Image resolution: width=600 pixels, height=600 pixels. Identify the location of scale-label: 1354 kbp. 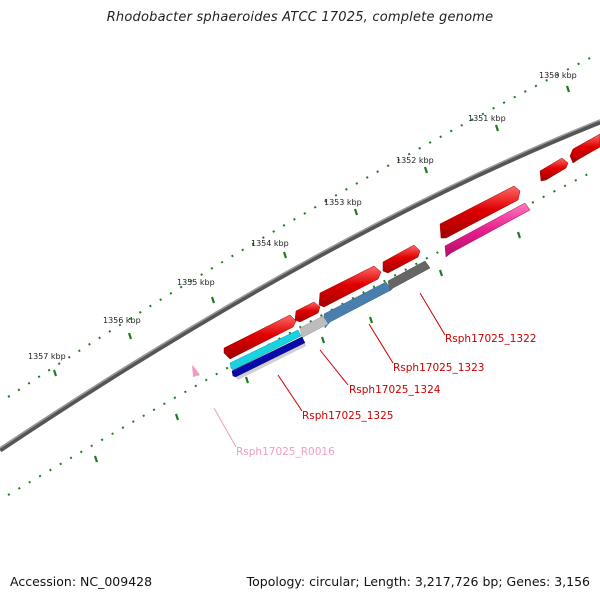
(270, 243).